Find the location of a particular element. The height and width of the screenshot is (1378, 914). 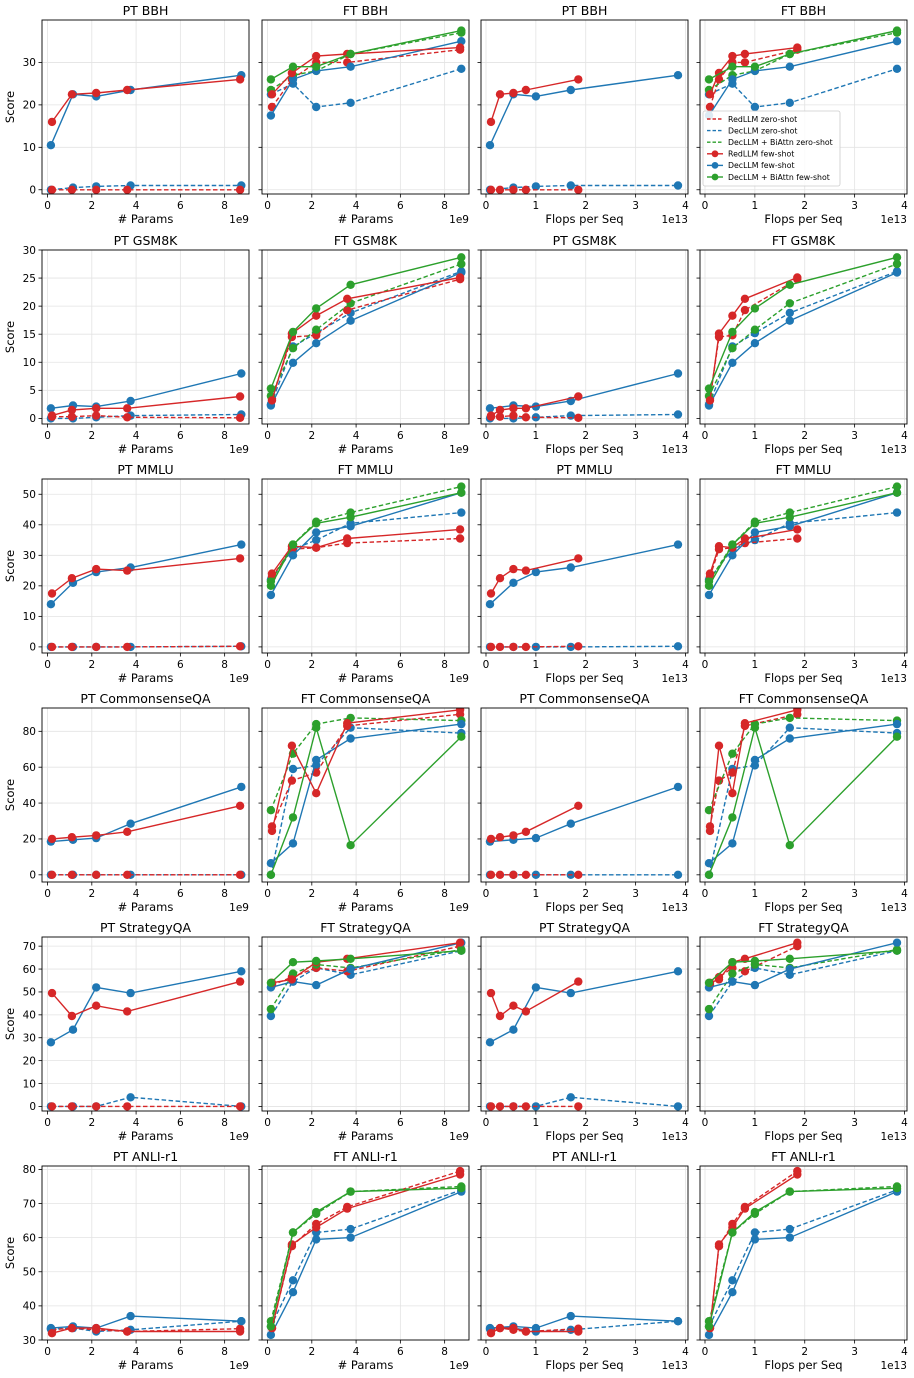

series-line-red-zero is located at coordinates (753, 78).